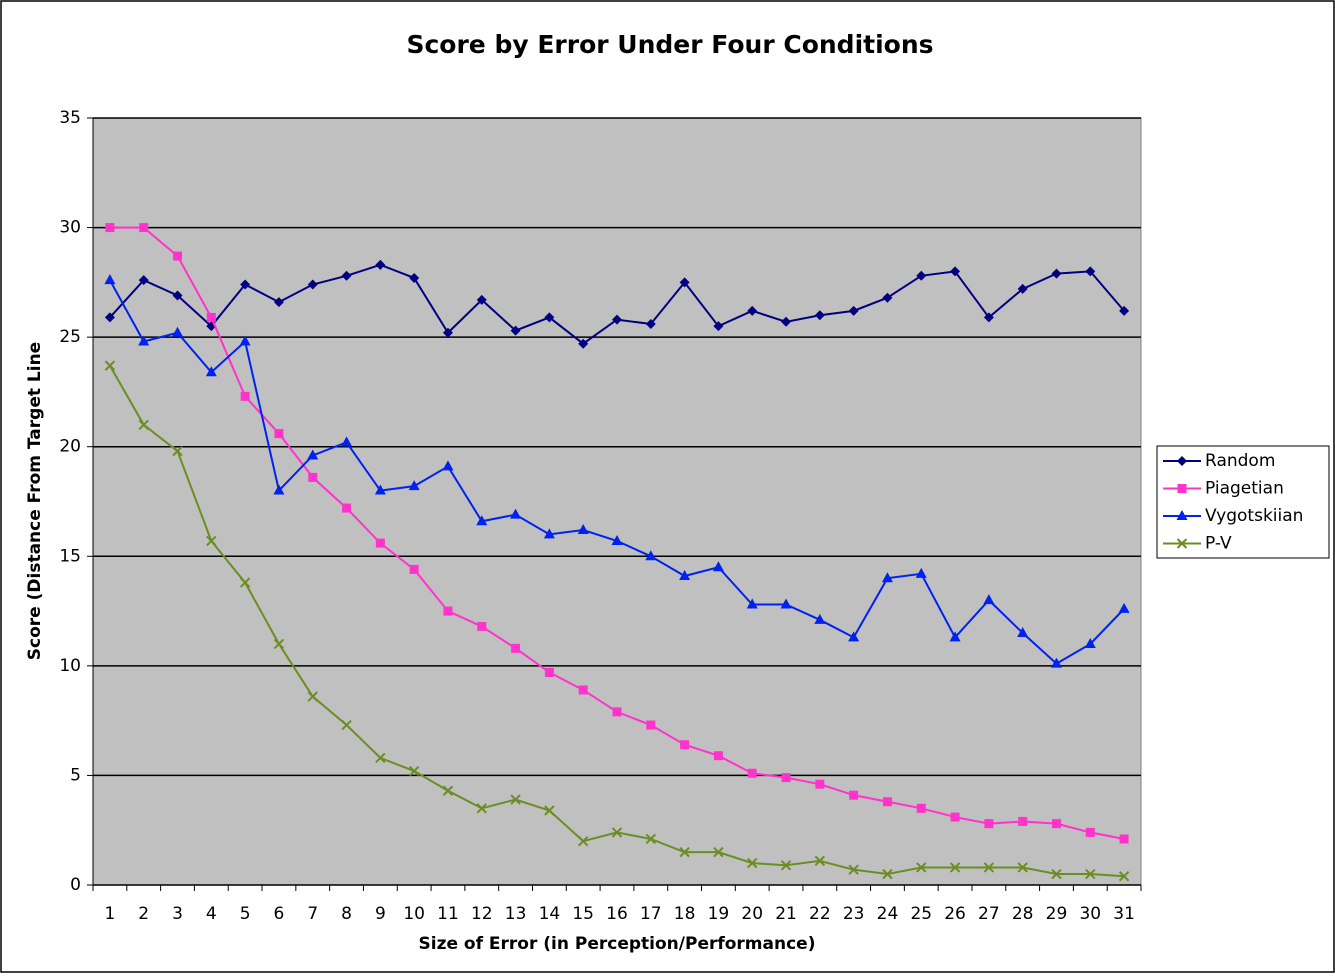 This screenshot has width=1335, height=977. Describe the element at coordinates (211, 914) in the screenshot. I see `x-tick-label: 4` at that location.